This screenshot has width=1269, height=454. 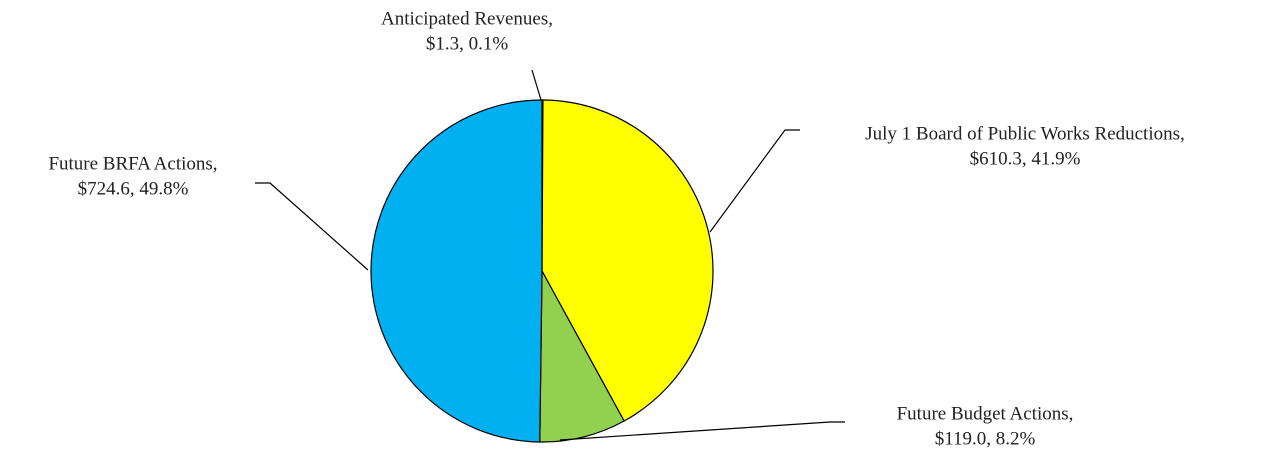 I want to click on slice-value-label: $1.3, 0.1%, so click(x=467, y=43).